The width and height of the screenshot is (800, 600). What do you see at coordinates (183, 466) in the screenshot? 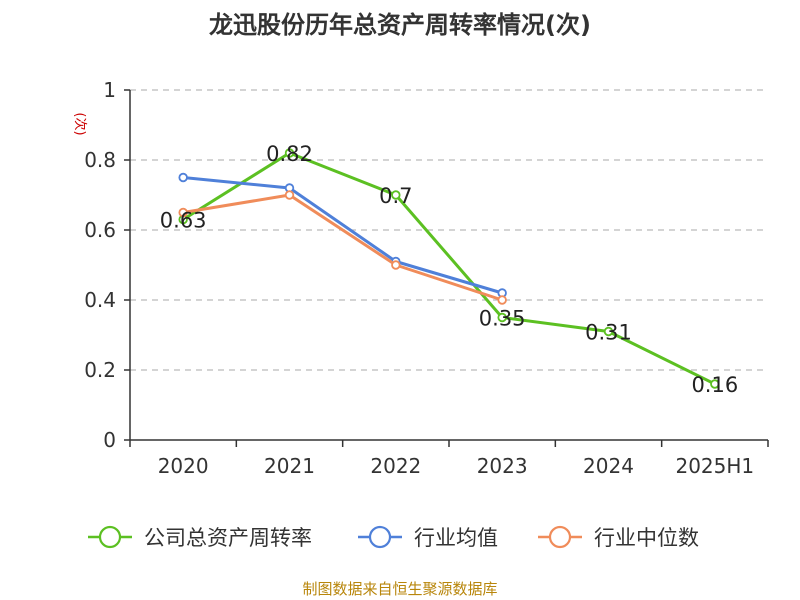
I see `x-tick-label: 2020` at bounding box center [183, 466].